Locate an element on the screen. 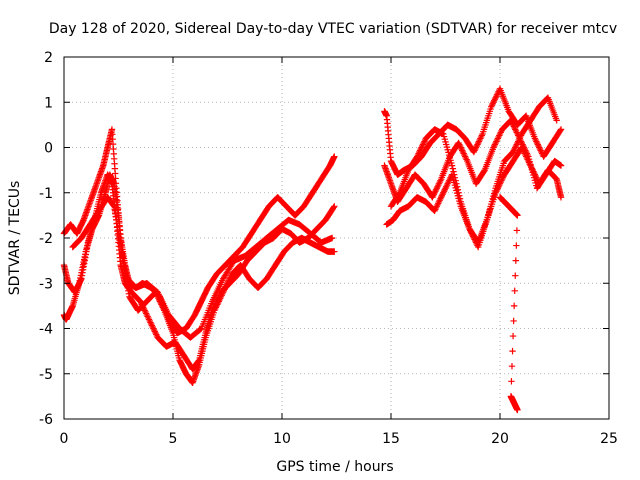 This screenshot has height=480, width=640. x-axis-label: GPS time / hours is located at coordinates (334, 467).